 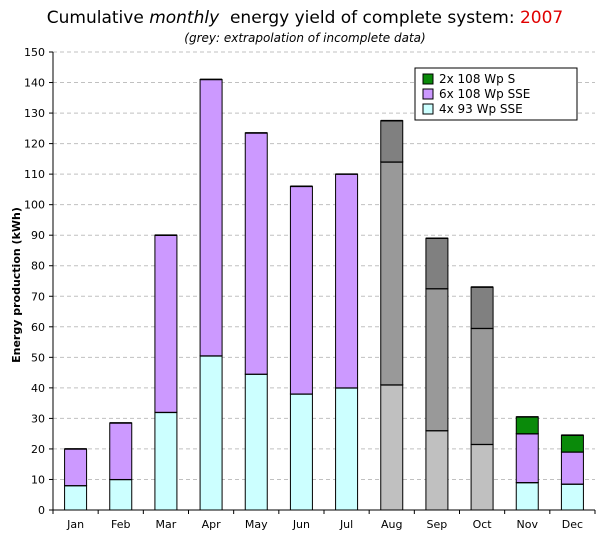 I want to click on y-tick-label: 130, so click(x=34, y=113).